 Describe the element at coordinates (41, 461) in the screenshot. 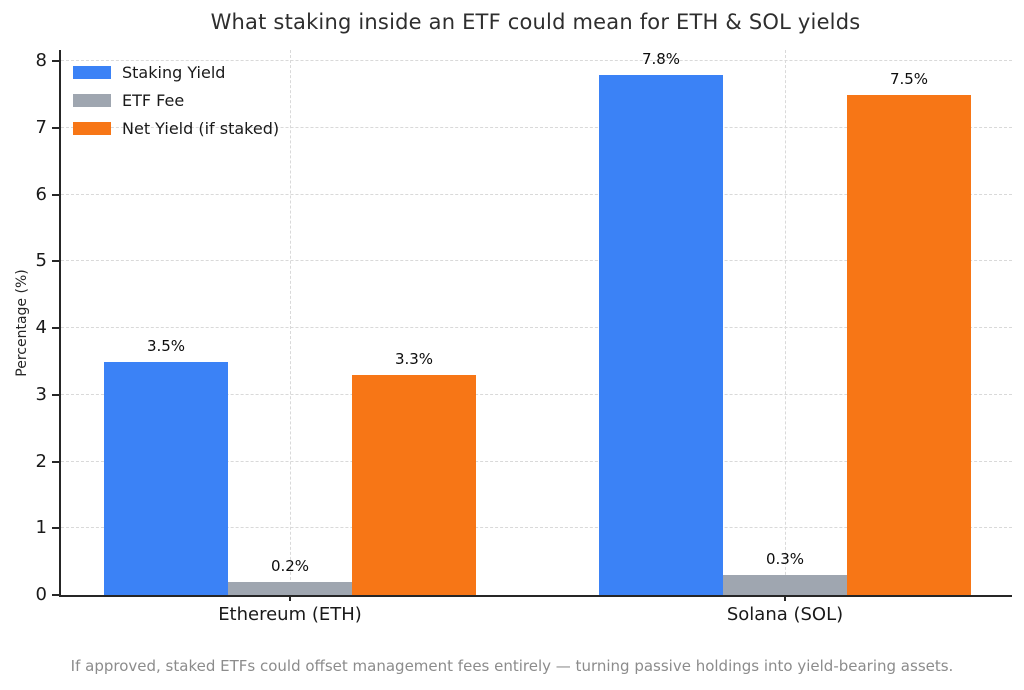

I see `y-tick-label: 2` at that location.